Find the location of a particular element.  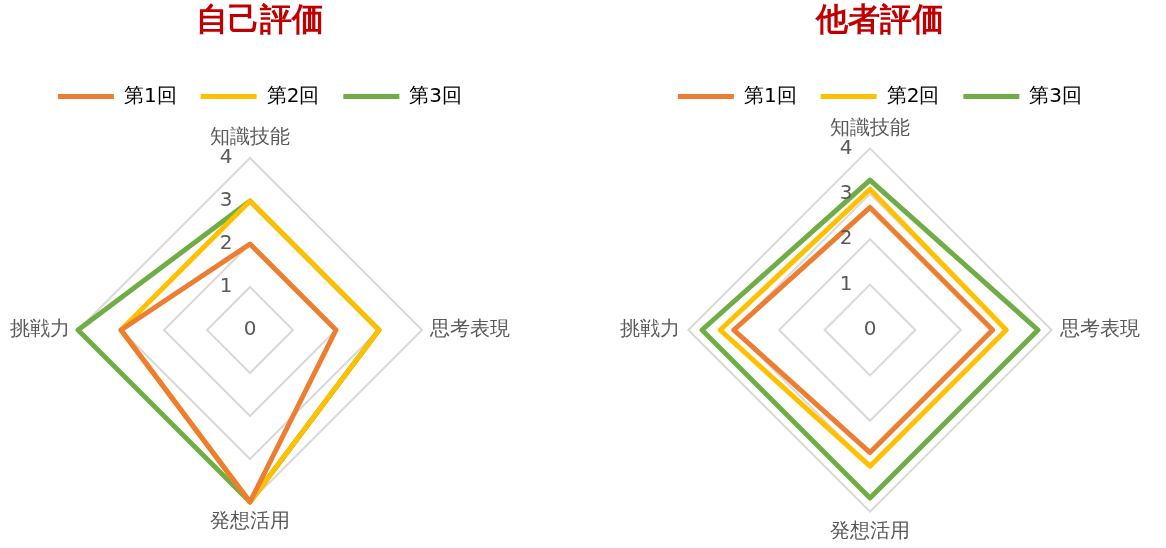

chart-title: 自己評価 is located at coordinates (260, 19).